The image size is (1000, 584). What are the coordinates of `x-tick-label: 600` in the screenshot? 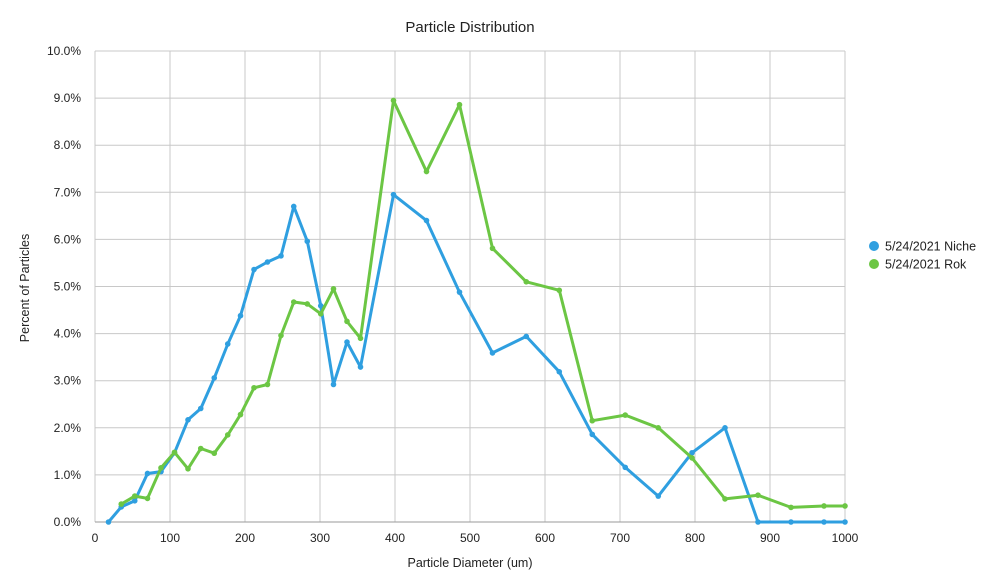 It's located at (545, 538).